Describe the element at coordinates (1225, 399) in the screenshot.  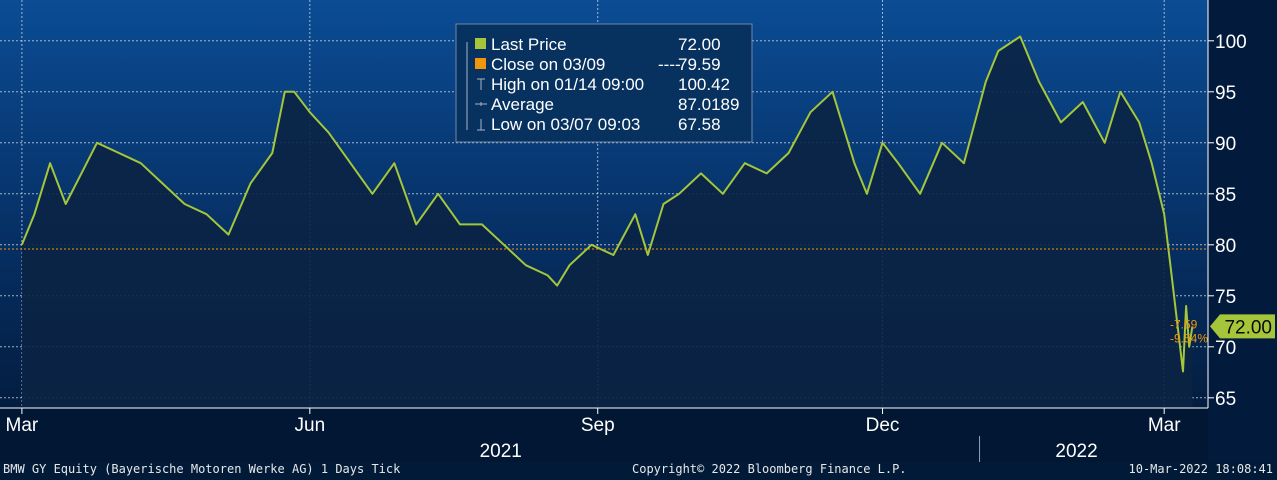
I see `y-tick-label: 65` at that location.